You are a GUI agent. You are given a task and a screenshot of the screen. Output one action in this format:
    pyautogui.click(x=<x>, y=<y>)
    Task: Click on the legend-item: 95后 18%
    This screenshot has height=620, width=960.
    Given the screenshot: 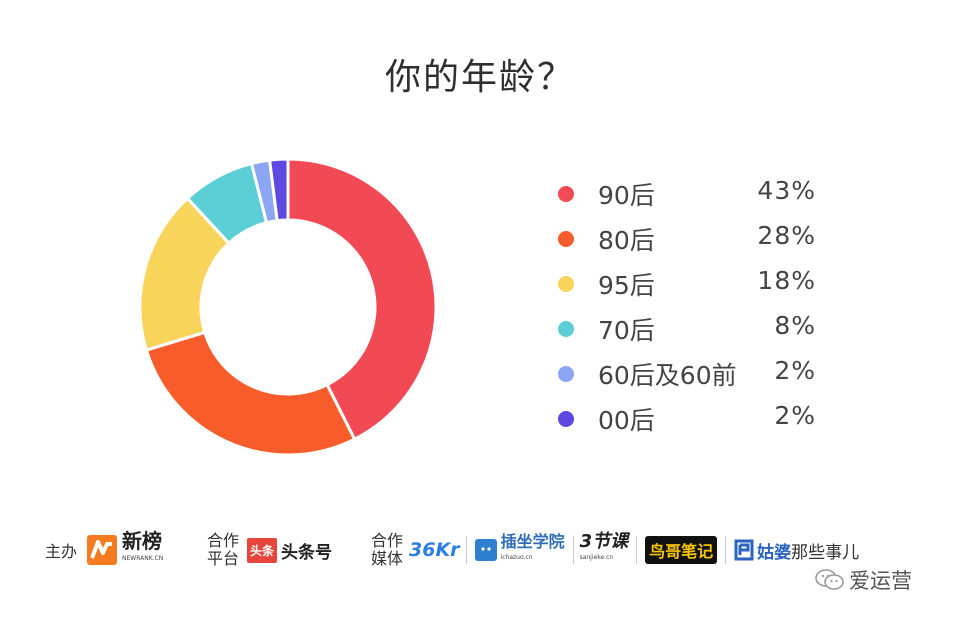 What is the action you would take?
    pyautogui.click(x=693, y=286)
    